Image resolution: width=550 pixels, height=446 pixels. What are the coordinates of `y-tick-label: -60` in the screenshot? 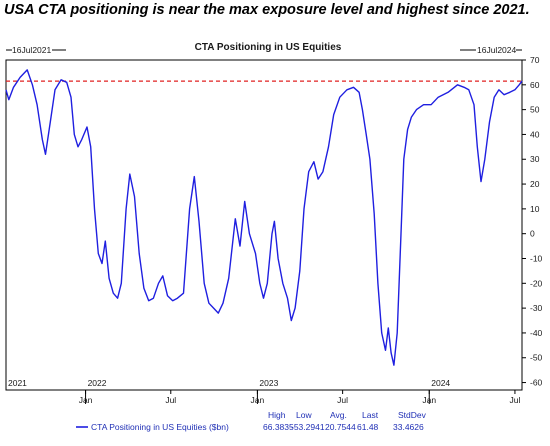 It's located at (536, 383).